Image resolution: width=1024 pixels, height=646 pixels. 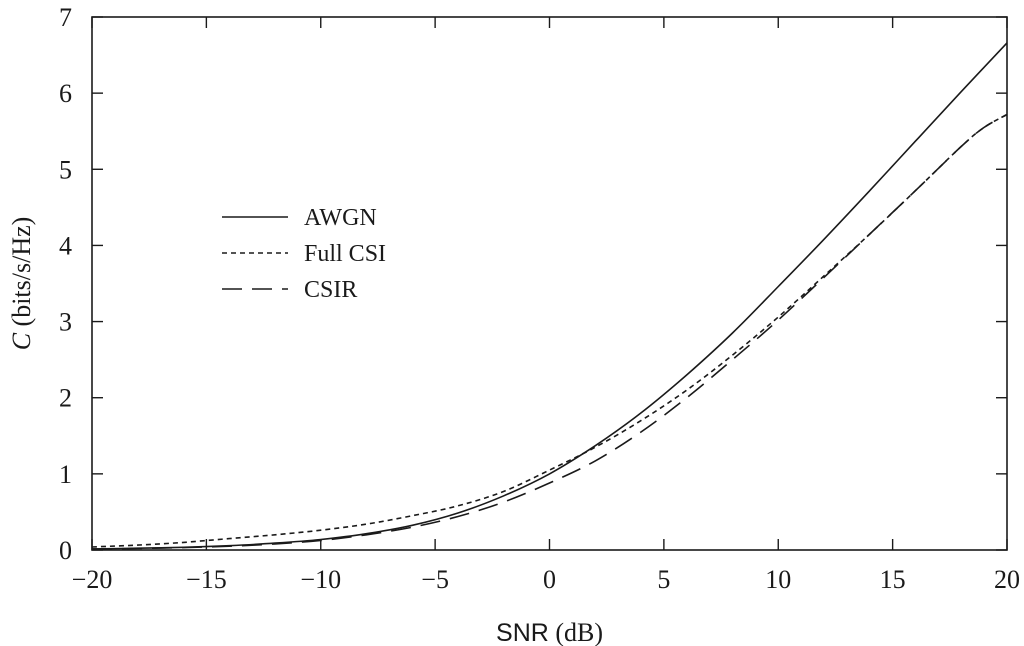 I want to click on y-tick-label: 4, so click(x=65, y=245).